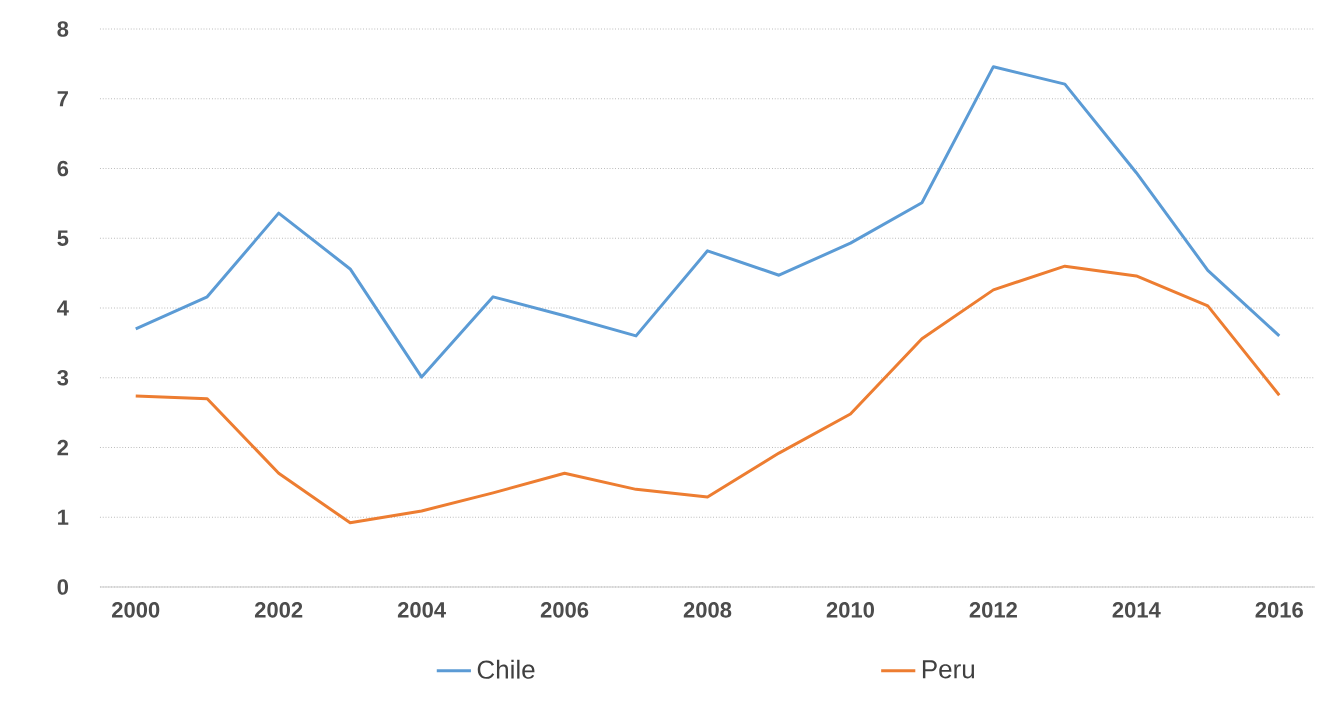 The width and height of the screenshot is (1323, 702). I want to click on x-tick-label: 2010, so click(850, 610).